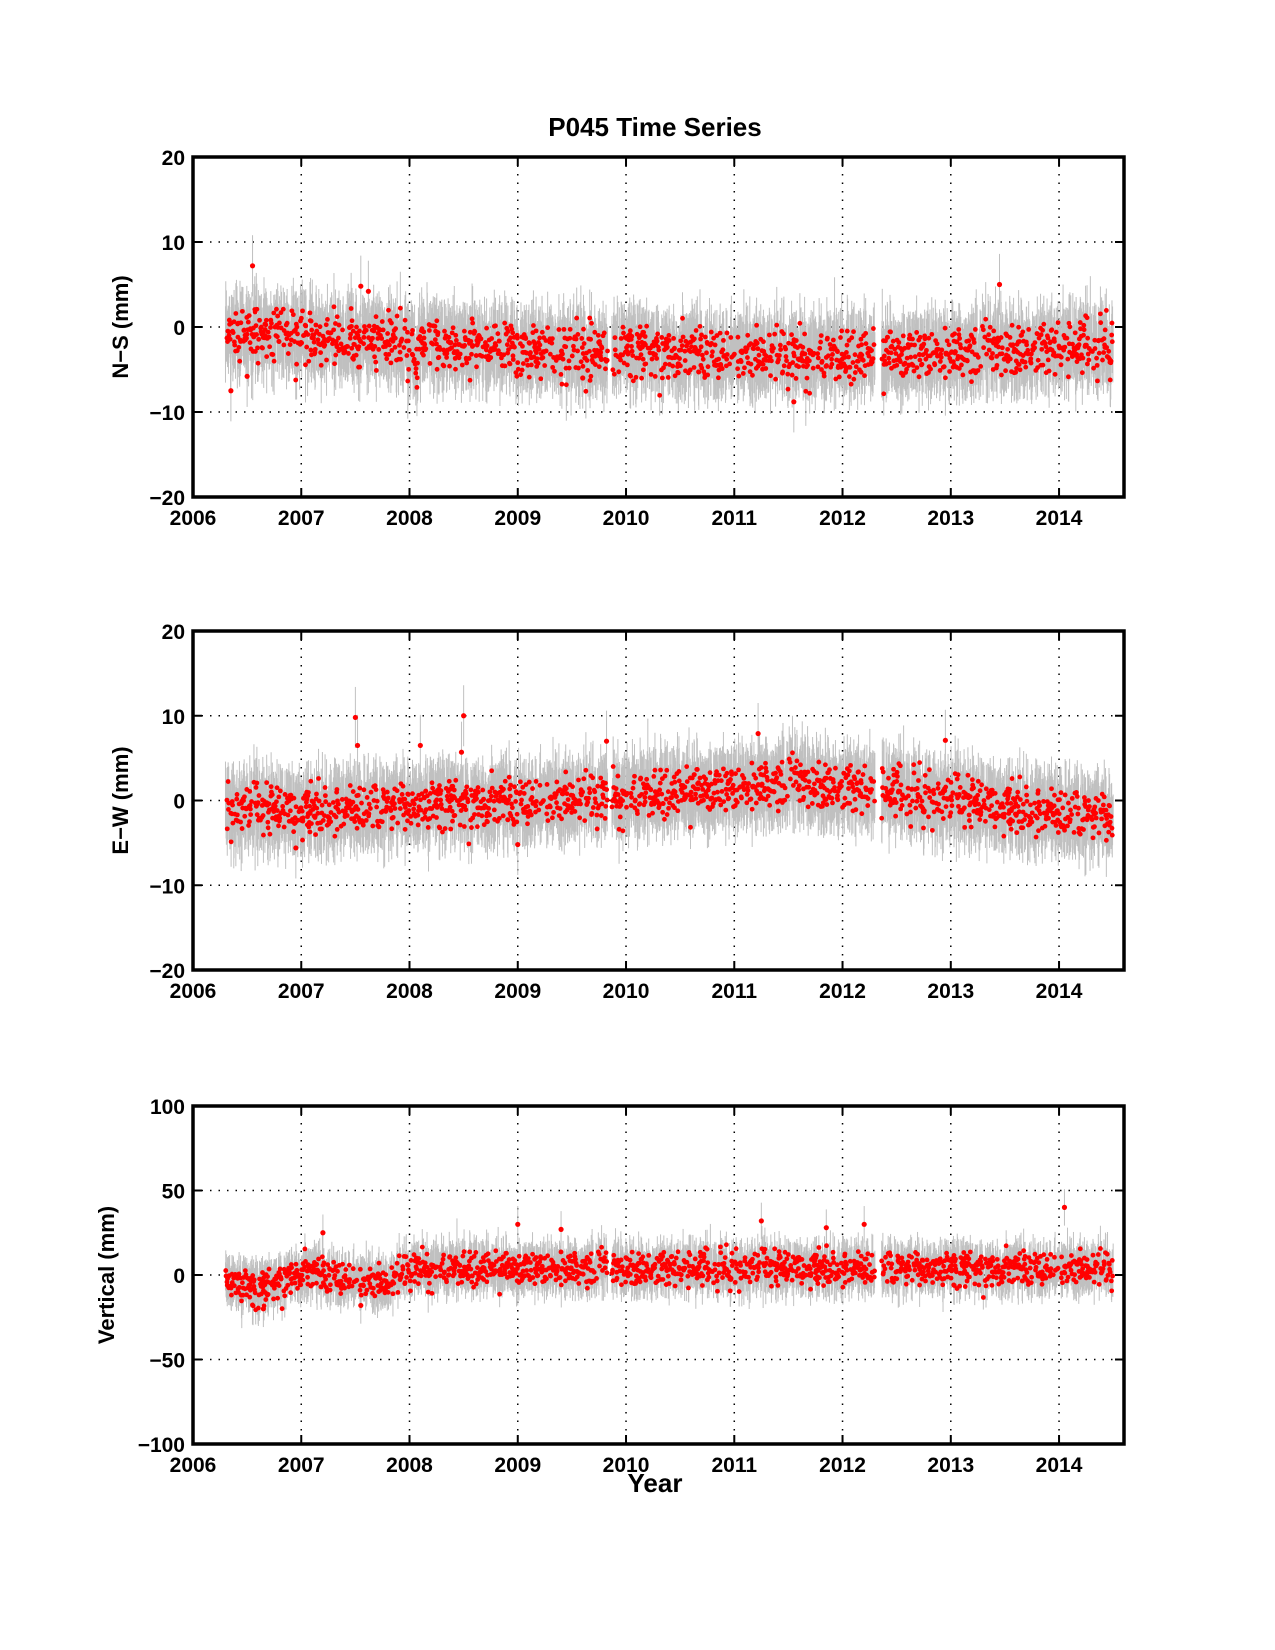 The width and height of the screenshot is (1275, 1650). I want to click on x-tick-label: 2006, so click(193, 518).